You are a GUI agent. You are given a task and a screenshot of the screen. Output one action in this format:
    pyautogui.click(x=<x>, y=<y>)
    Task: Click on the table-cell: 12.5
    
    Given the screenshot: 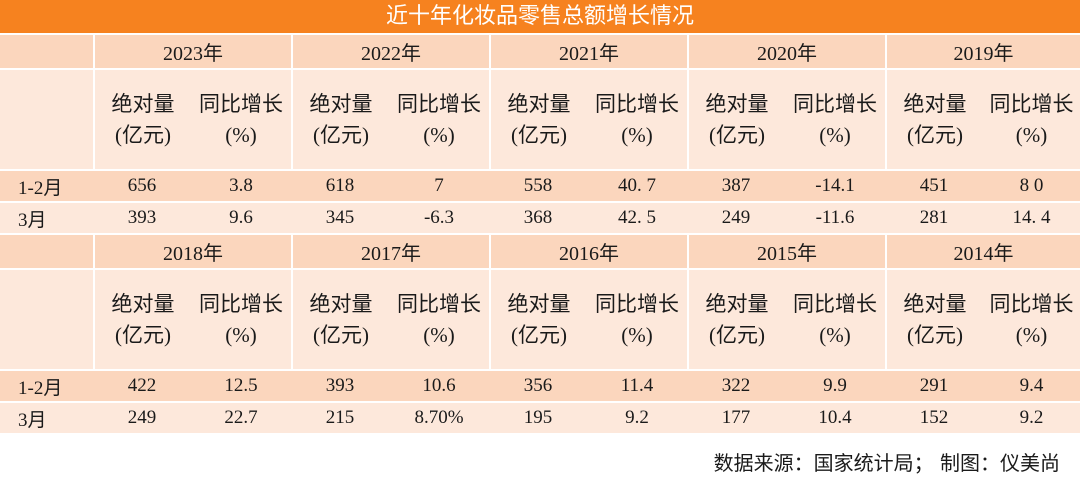 What is the action you would take?
    pyautogui.click(x=241, y=386)
    